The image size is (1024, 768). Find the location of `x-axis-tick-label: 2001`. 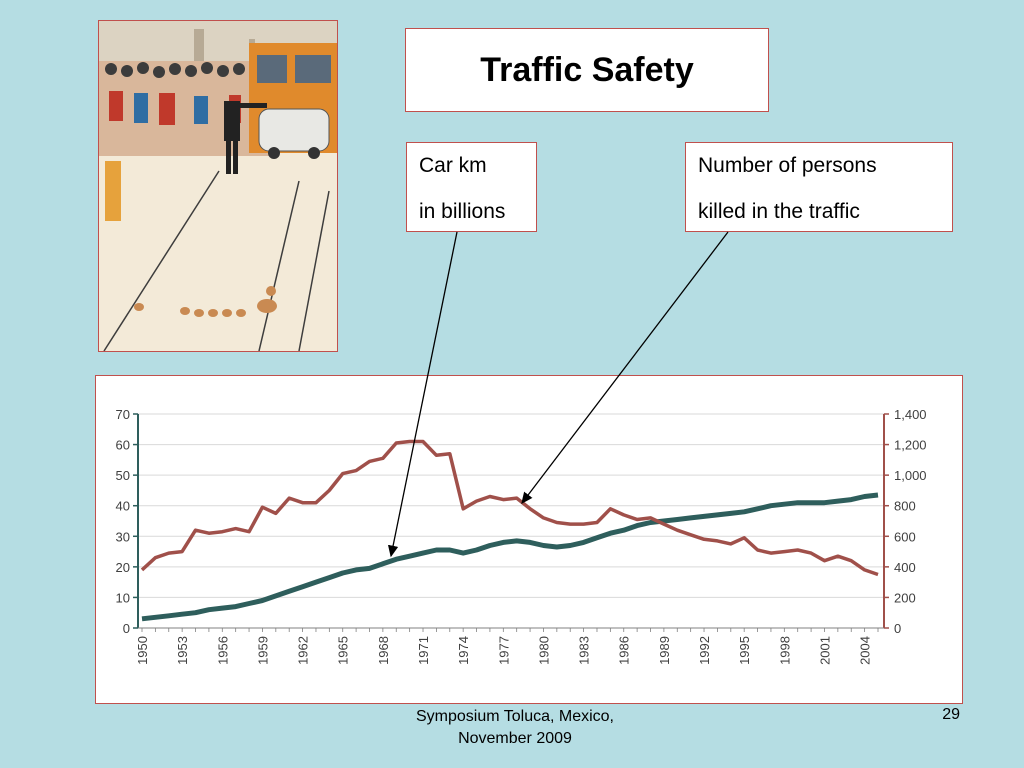

x-axis-tick-label: 2001 is located at coordinates (824, 650).